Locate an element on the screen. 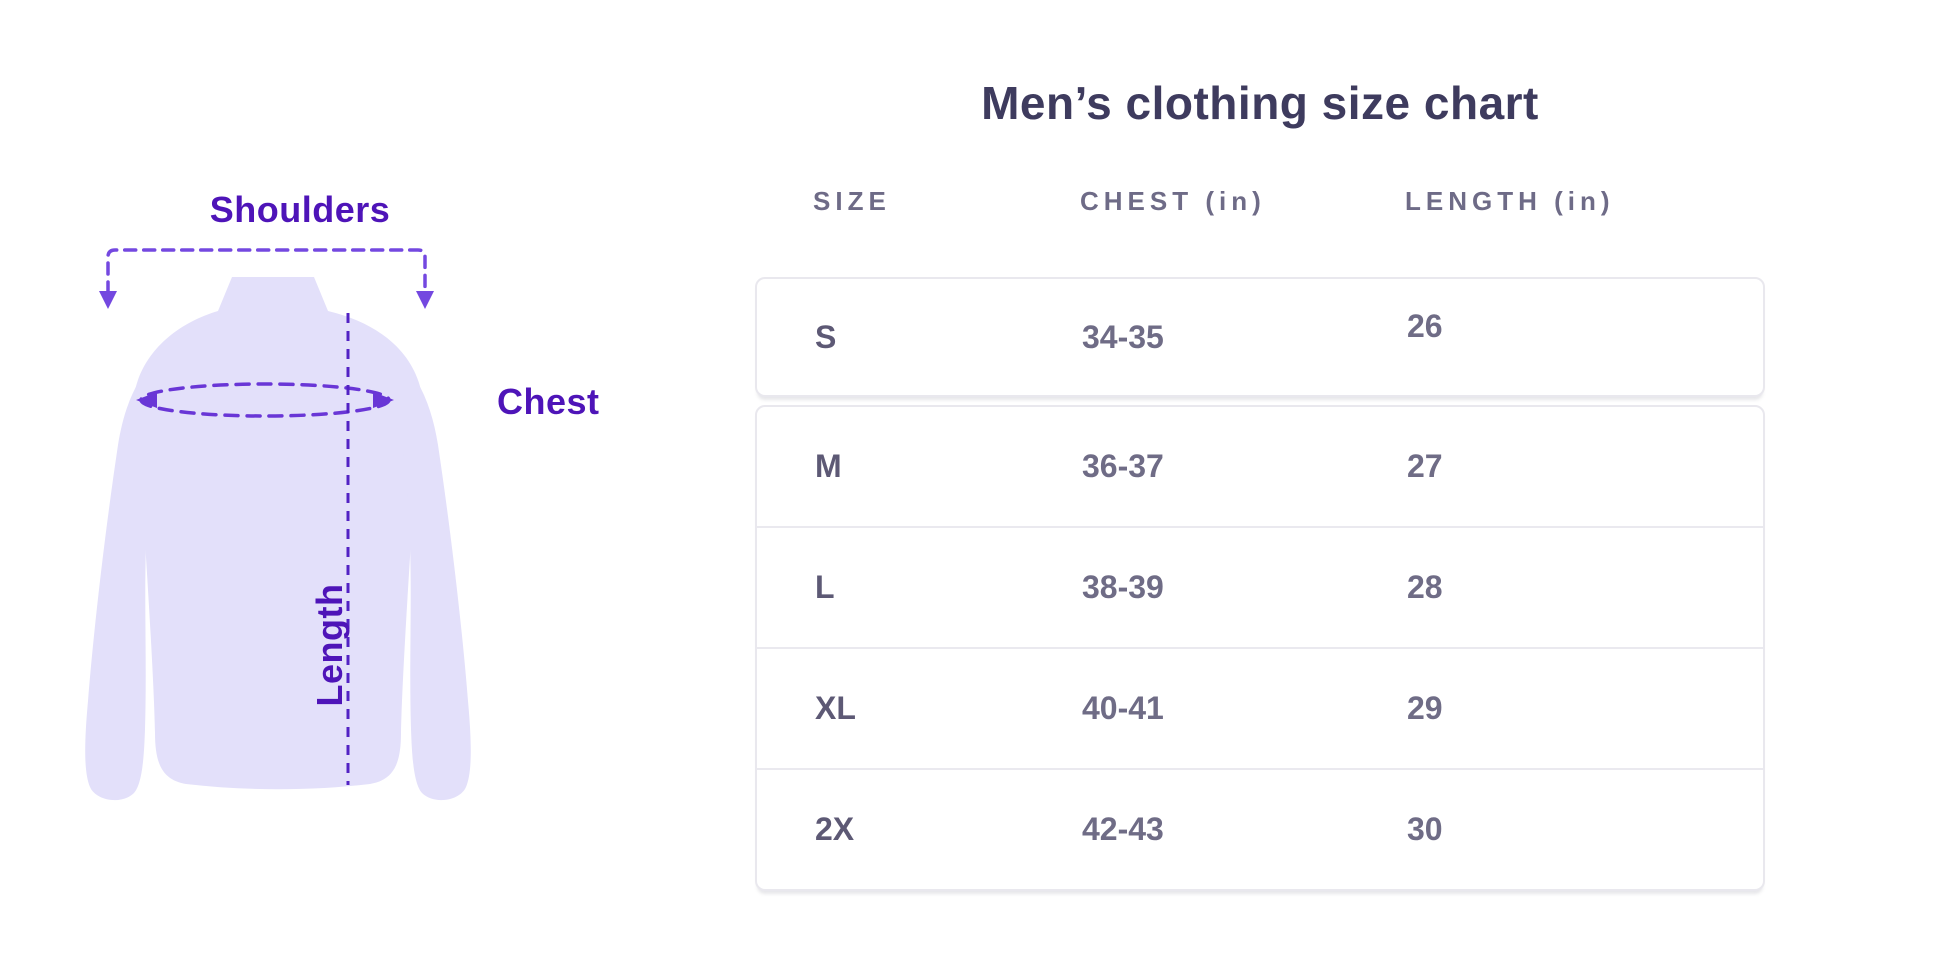 The height and width of the screenshot is (977, 1946). shirt-illustration is located at coordinates (278, 524).